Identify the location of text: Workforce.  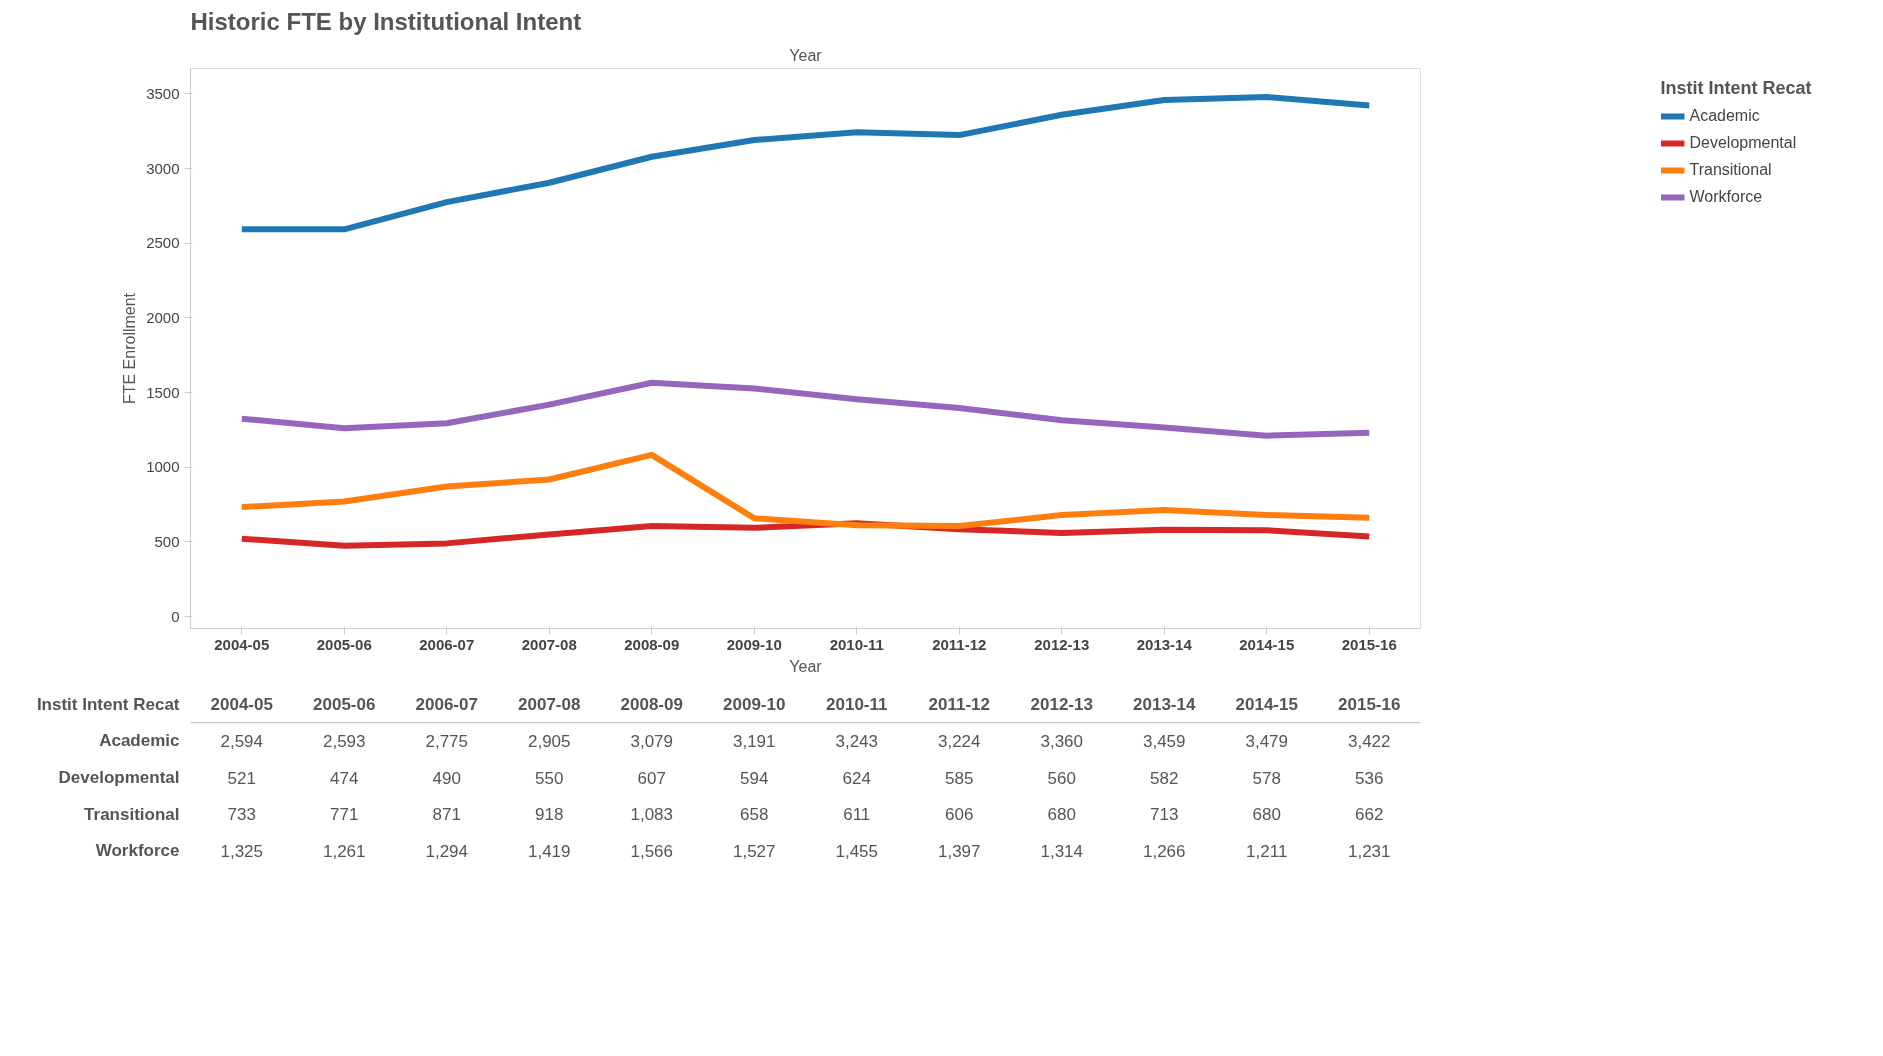
(137, 851).